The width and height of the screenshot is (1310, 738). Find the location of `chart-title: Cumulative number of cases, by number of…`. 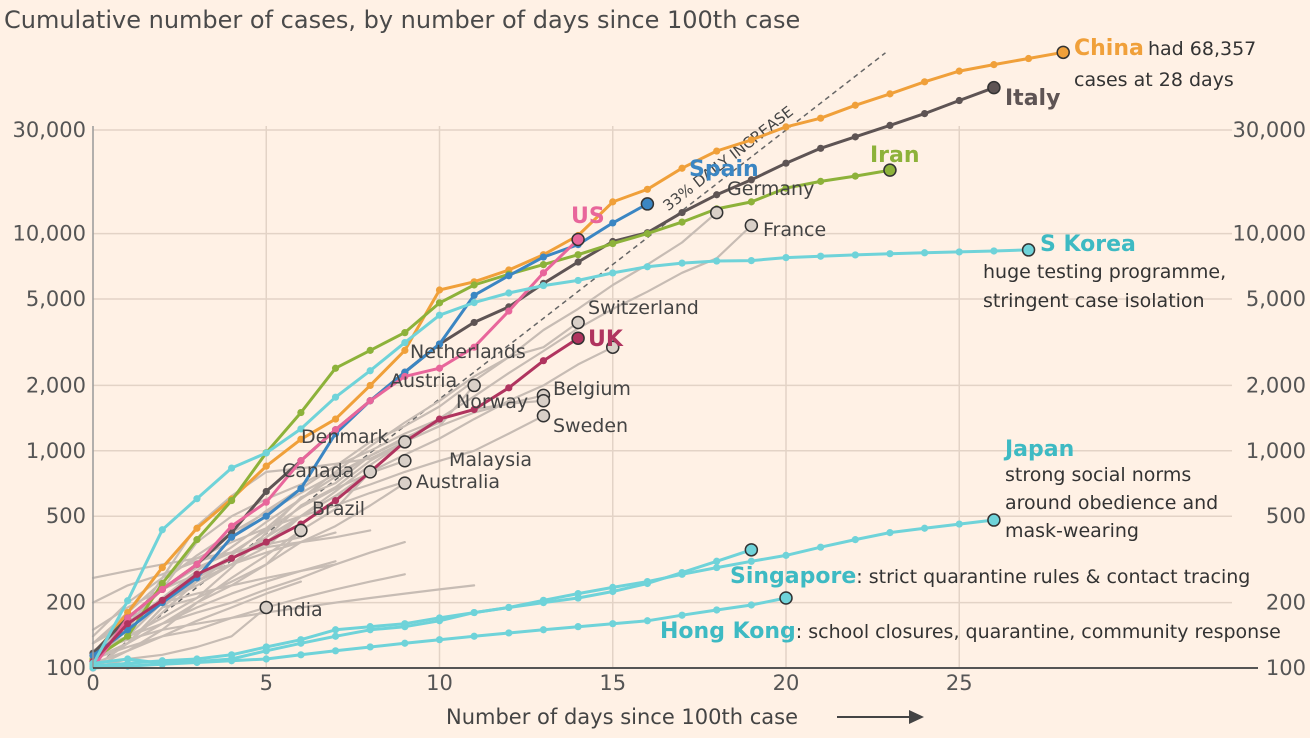

chart-title: Cumulative number of cases, by number of… is located at coordinates (402, 20).